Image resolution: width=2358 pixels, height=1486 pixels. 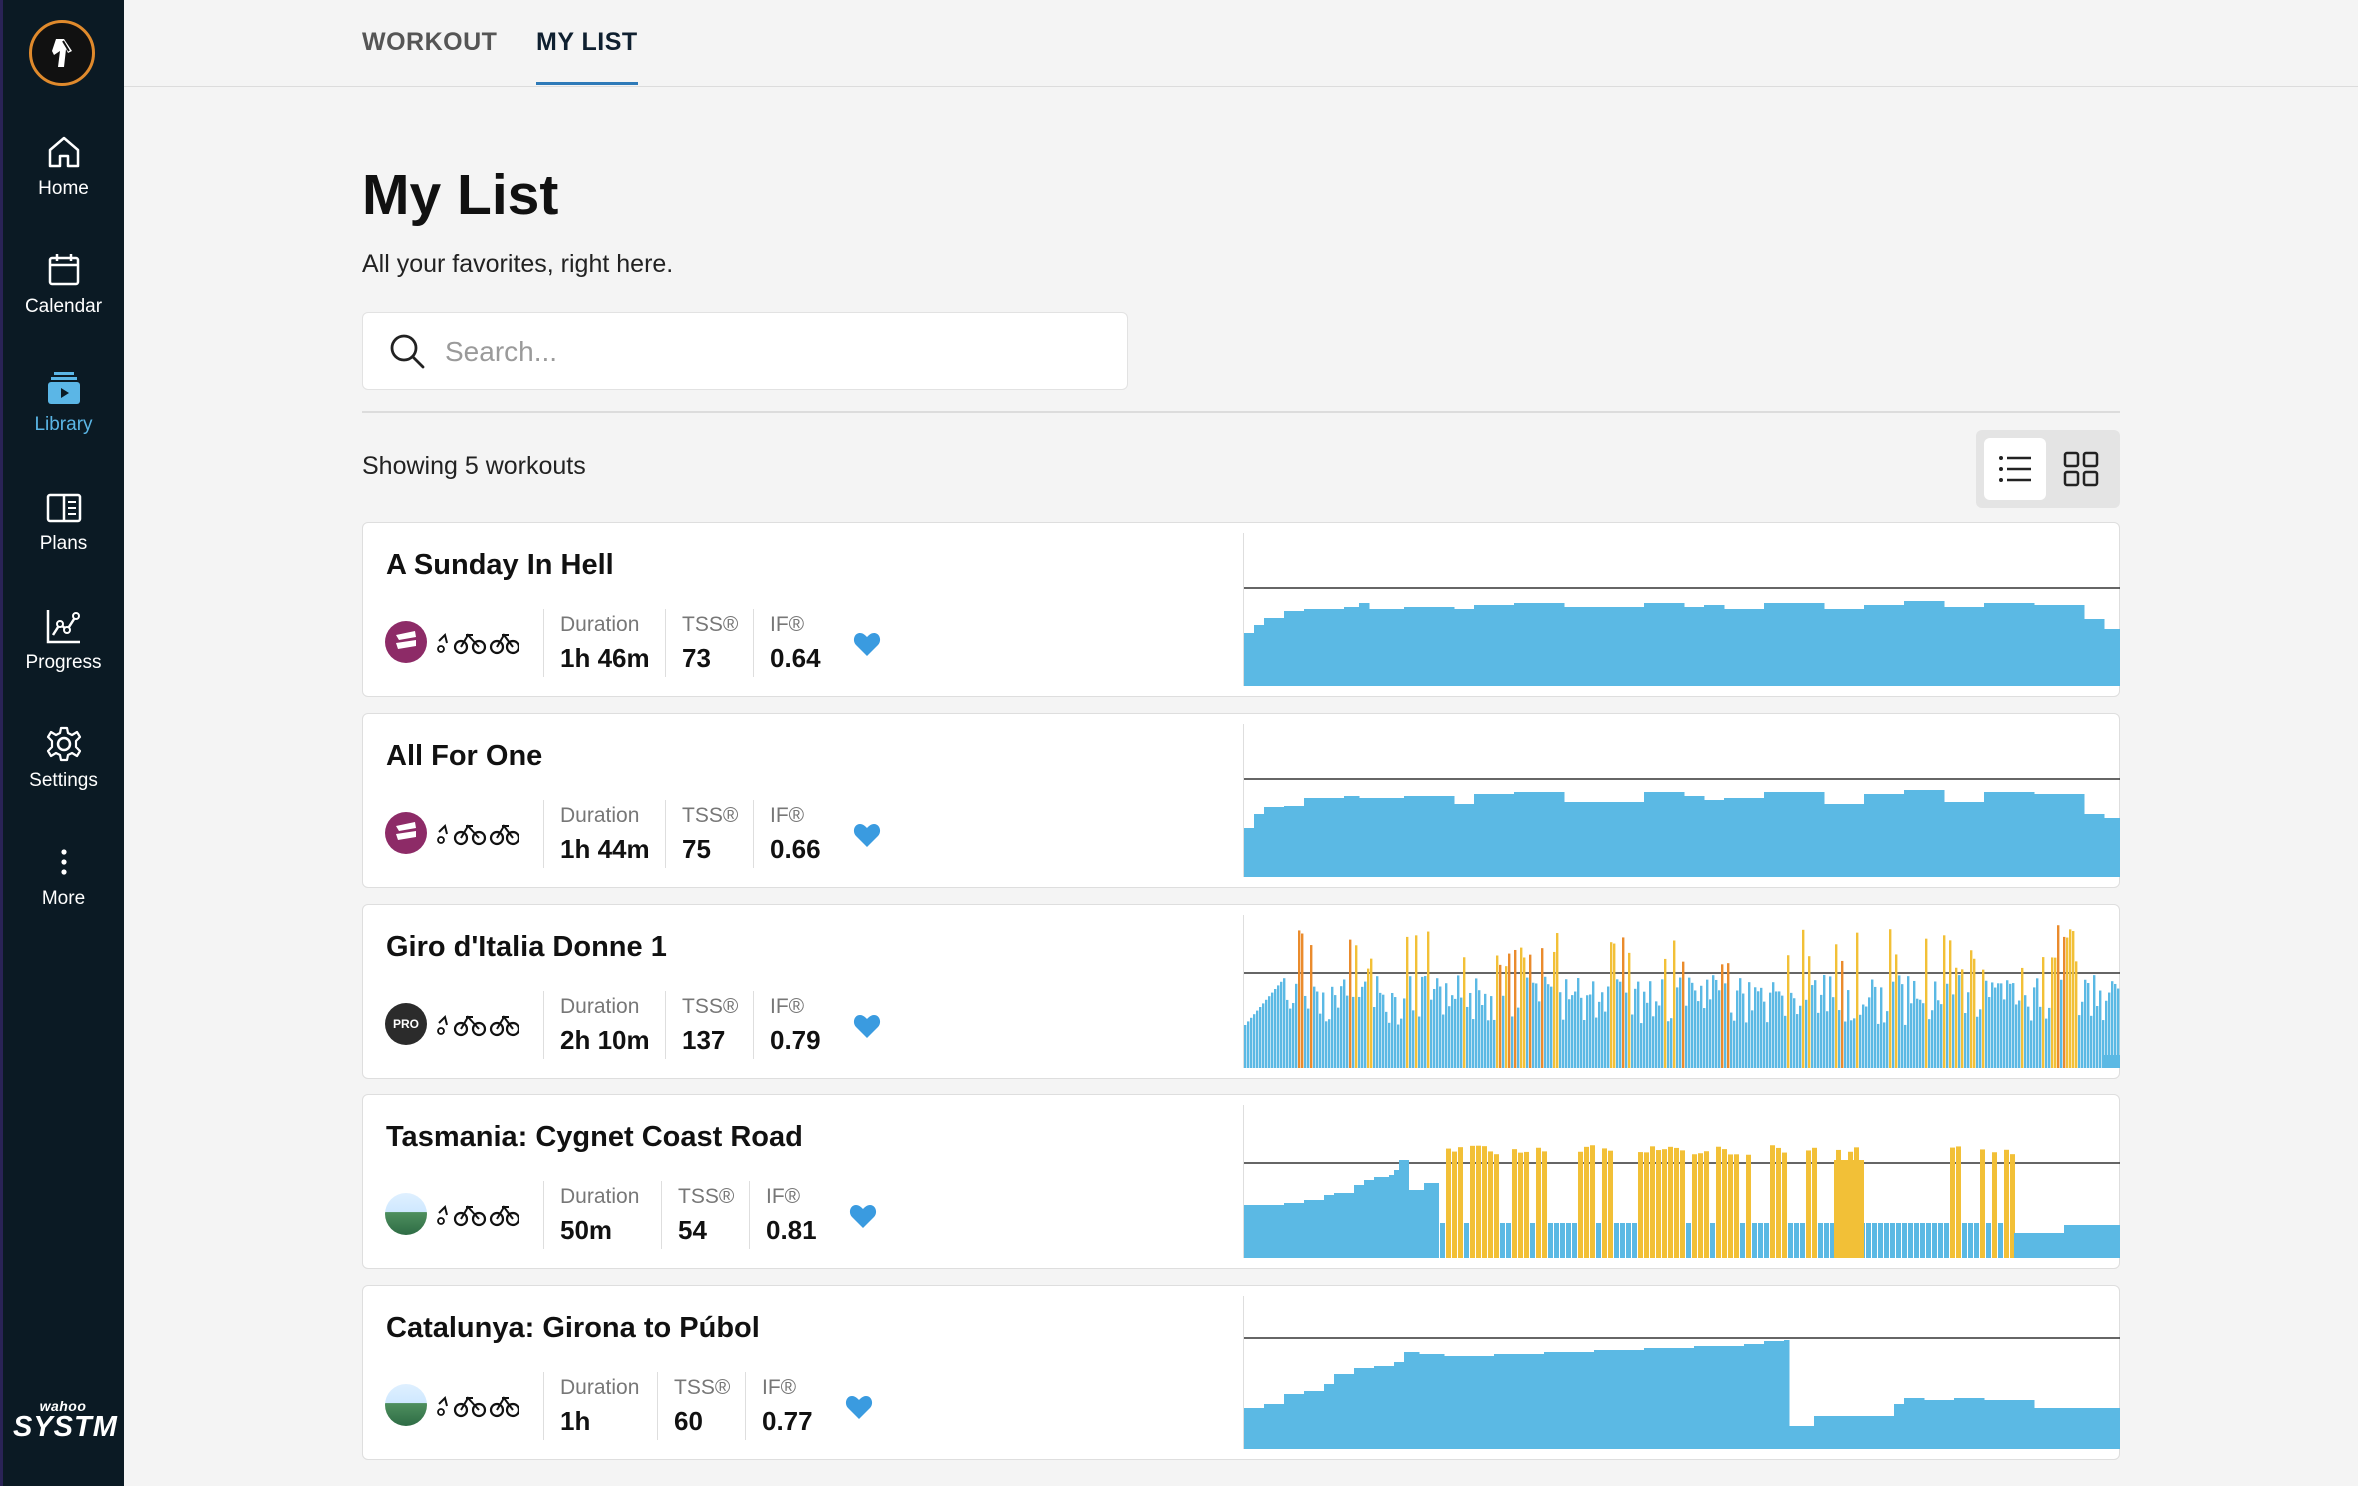 I want to click on tab-my-list: MY LIST, so click(x=587, y=42).